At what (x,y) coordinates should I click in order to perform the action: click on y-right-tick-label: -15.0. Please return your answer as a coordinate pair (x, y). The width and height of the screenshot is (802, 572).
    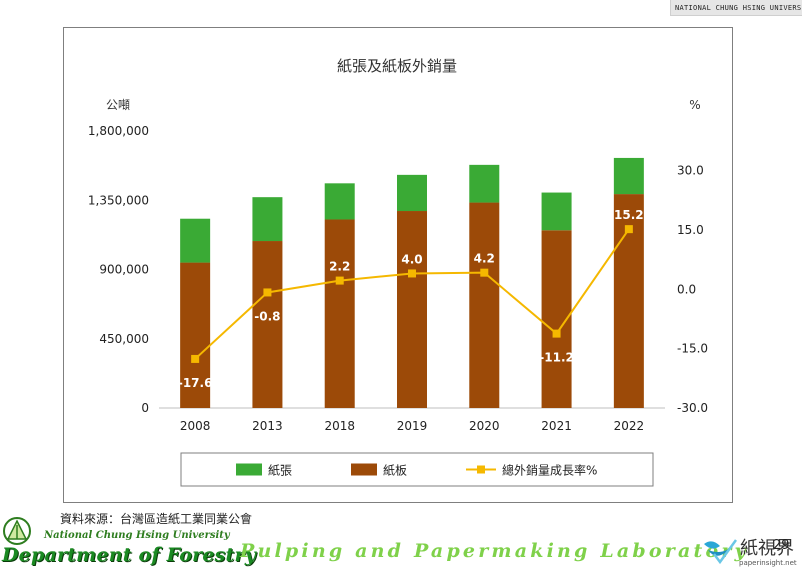
    Looking at the image, I should click on (692, 349).